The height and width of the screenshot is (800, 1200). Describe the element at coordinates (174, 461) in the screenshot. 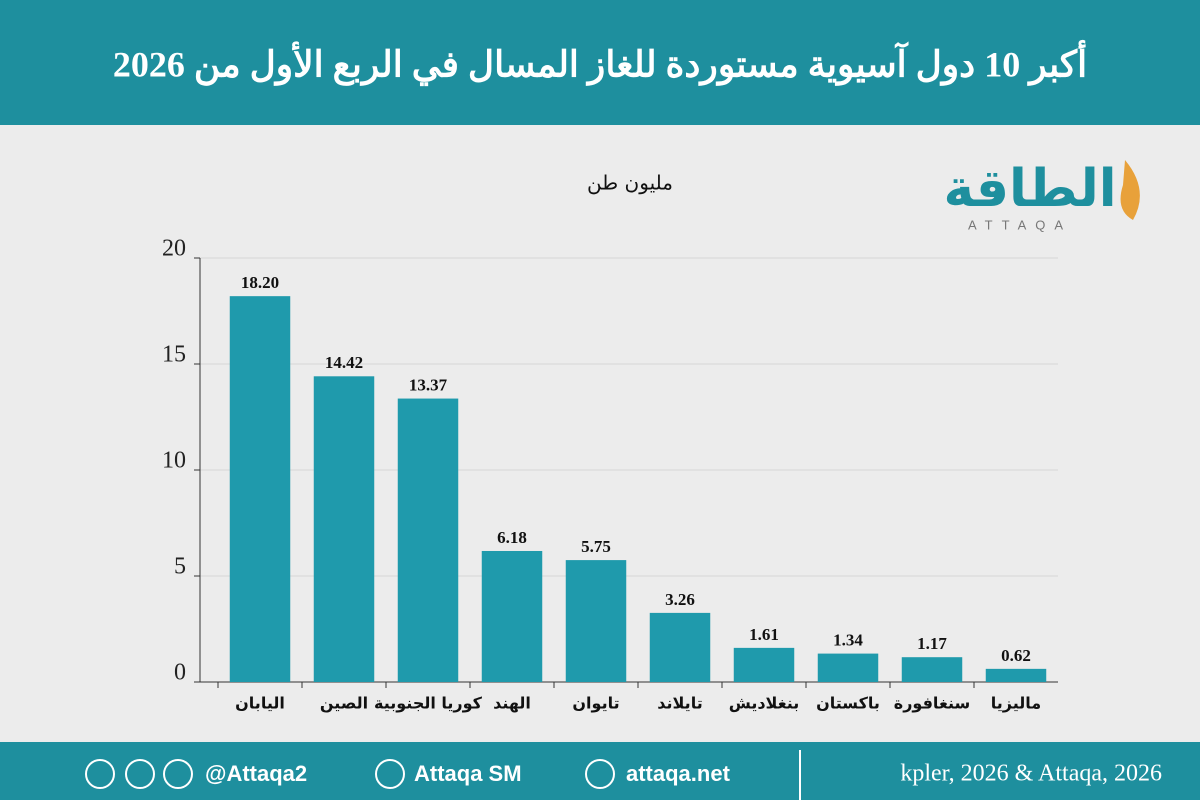

I see `y-tick-label: 10` at that location.